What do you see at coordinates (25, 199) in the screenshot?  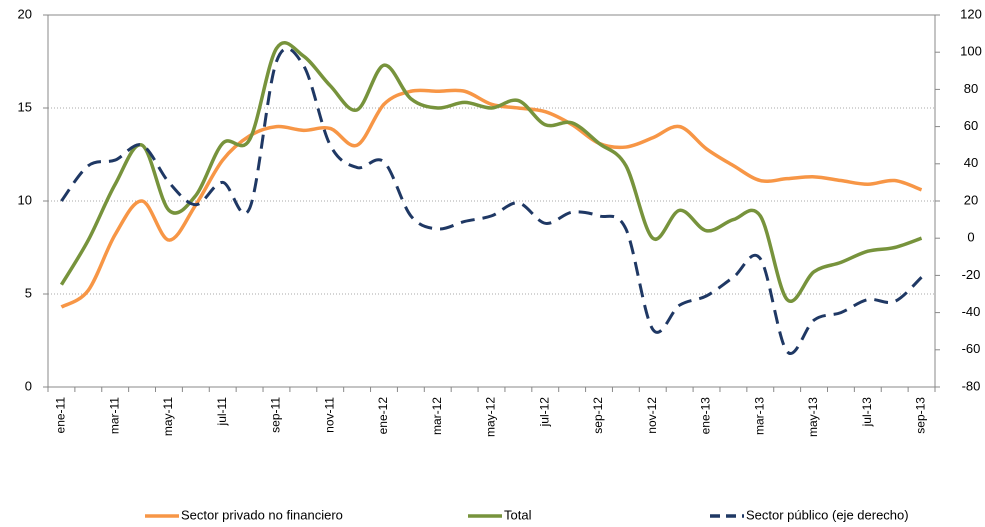 I see `y-tick-label: 10` at bounding box center [25, 199].